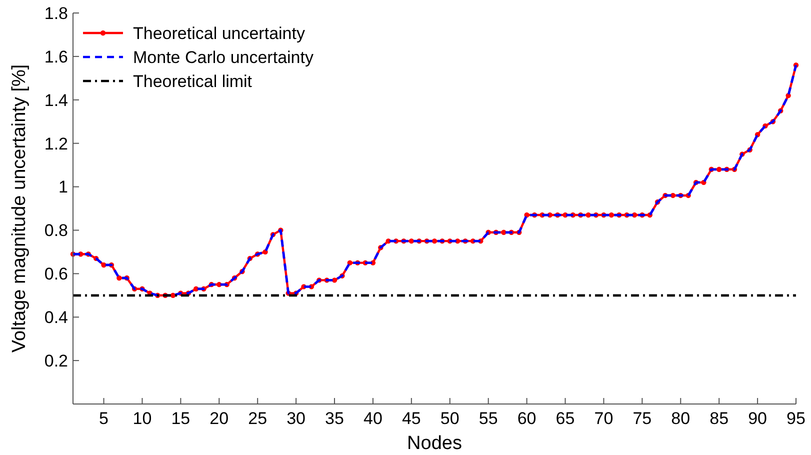  Describe the element at coordinates (56, 13) in the screenshot. I see `y-tick-label: 1.8` at that location.